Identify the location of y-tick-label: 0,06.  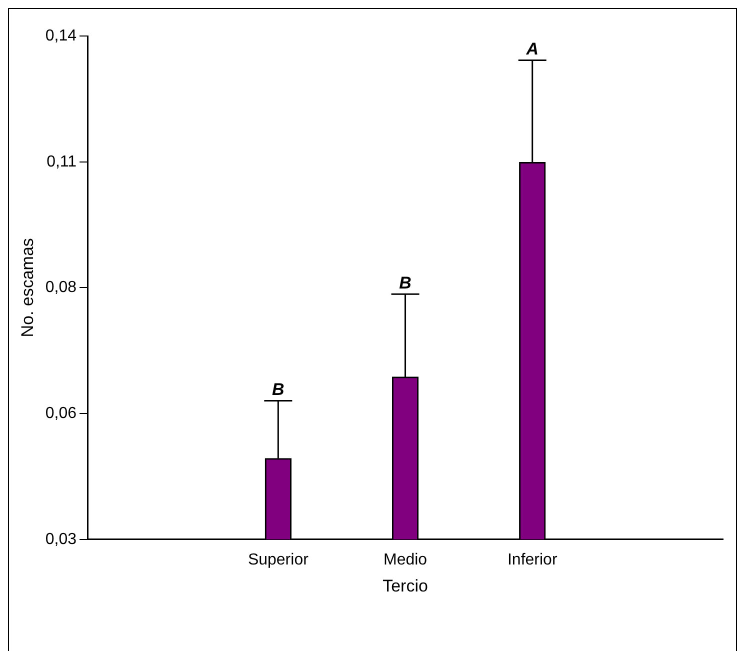
(61, 413).